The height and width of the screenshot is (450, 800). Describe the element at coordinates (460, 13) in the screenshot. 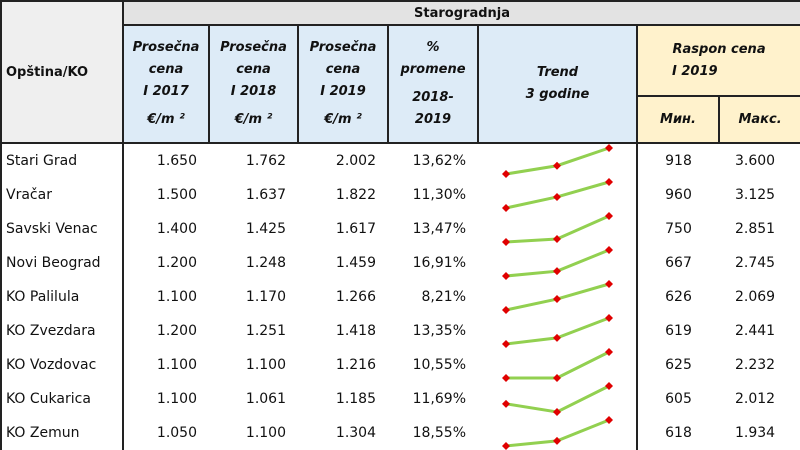

I see `header-starogradnja: Starogradnja` at that location.